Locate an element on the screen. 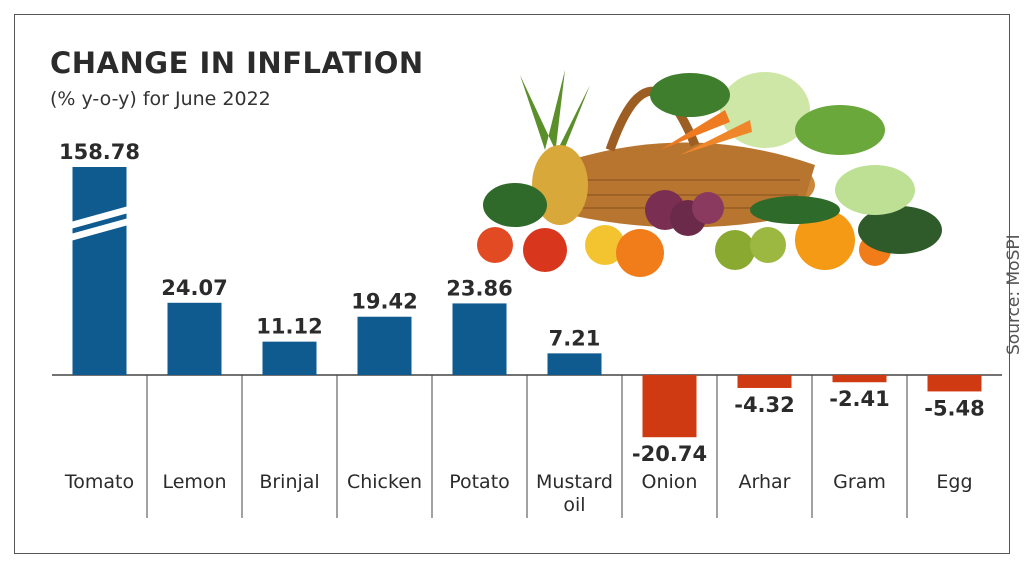 The image size is (1024, 568). value-label: -20.74 is located at coordinates (669, 454).